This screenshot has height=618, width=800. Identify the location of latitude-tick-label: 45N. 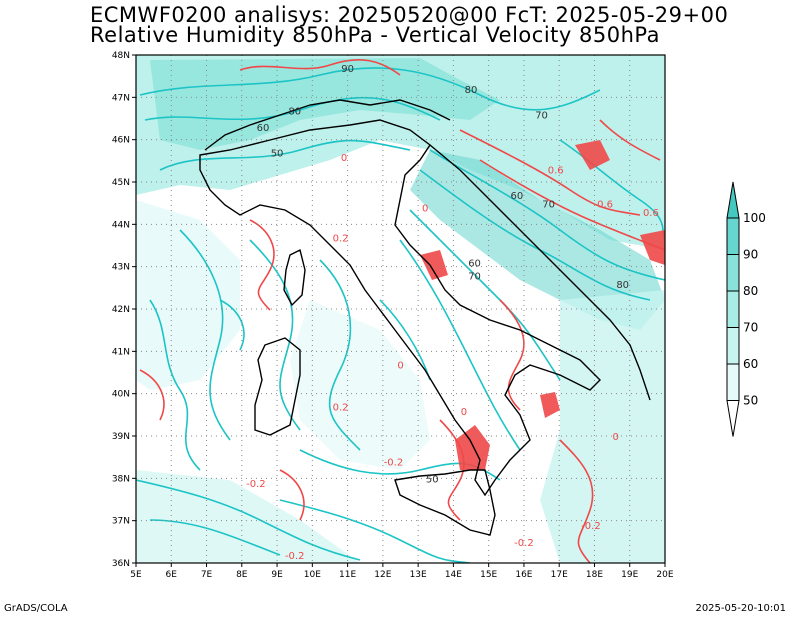
(121, 183).